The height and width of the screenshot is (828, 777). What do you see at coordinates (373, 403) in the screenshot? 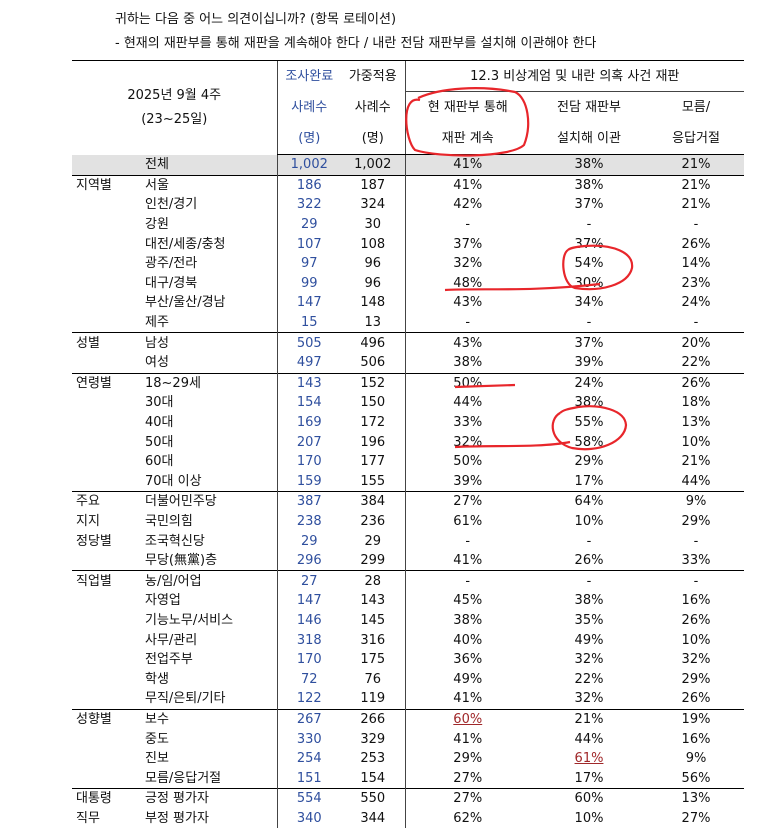
I see `weighted-sample-count: 150` at bounding box center [373, 403].